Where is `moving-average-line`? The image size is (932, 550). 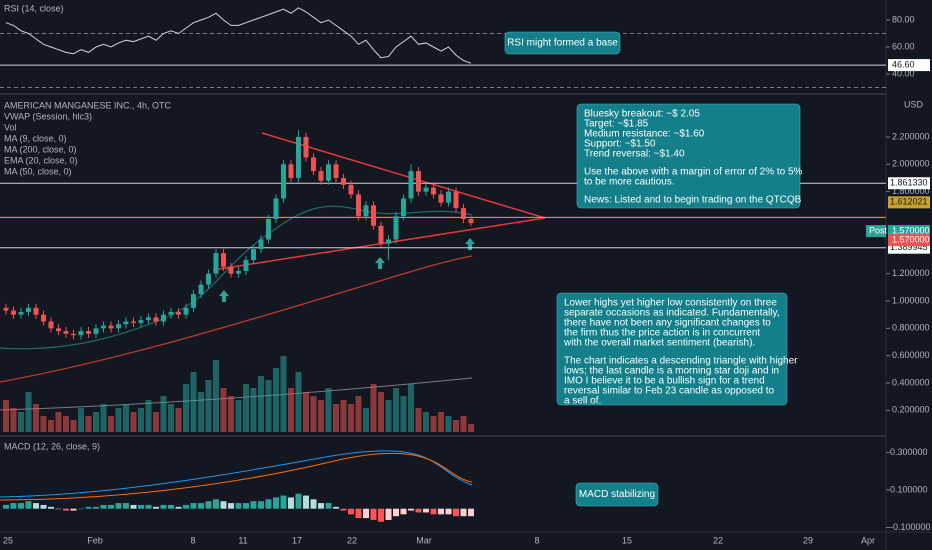 moving-average-line is located at coordinates (236, 319).